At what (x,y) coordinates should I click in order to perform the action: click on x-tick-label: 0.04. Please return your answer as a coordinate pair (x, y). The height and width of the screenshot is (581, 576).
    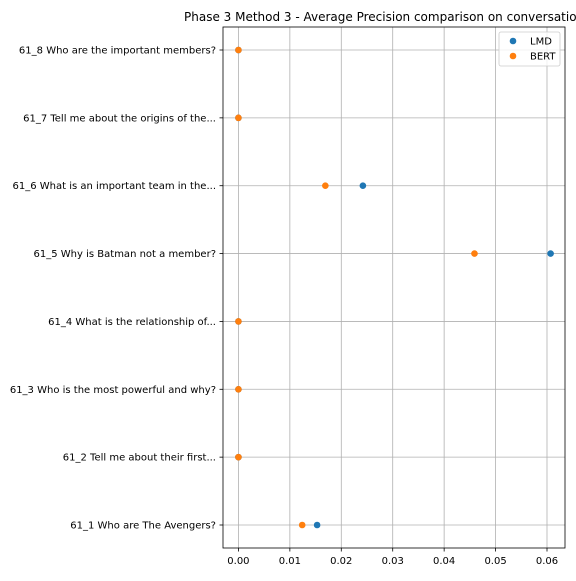
    Looking at the image, I should click on (444, 561).